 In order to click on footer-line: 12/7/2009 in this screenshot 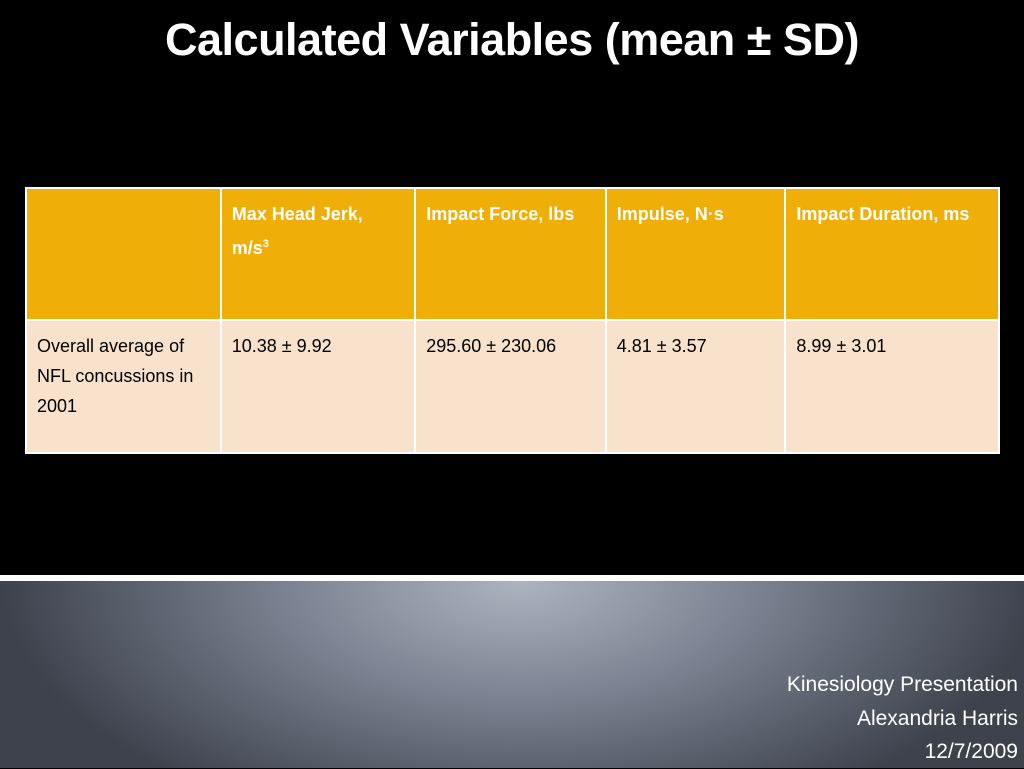, I will do `click(971, 751)`.